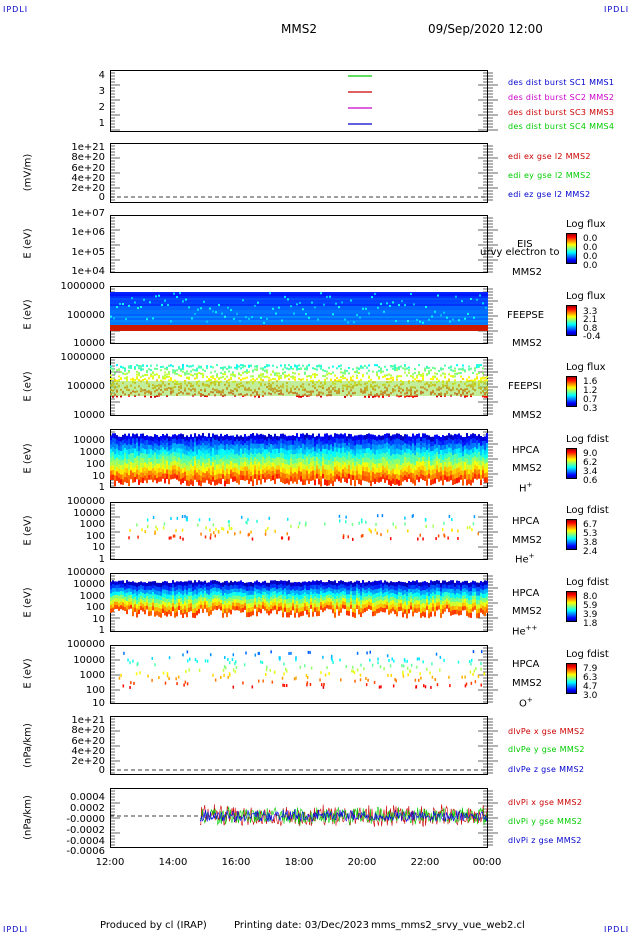 This screenshot has height=934, width=630. Describe the element at coordinates (299, 301) in the screenshot. I see `feepse-band` at that location.